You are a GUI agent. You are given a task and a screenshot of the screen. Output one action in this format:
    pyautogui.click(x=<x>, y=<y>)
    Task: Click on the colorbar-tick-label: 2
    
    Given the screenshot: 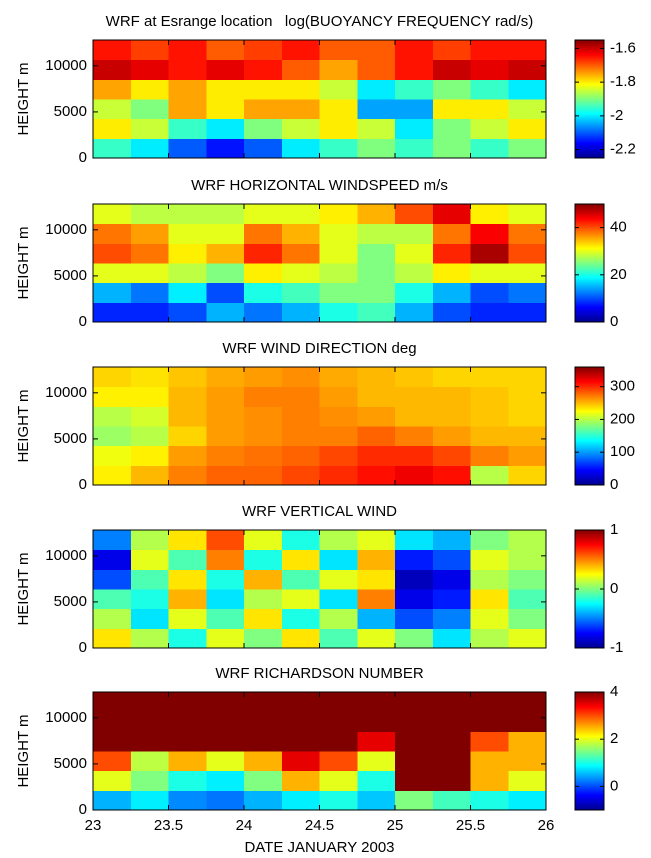 What is the action you would take?
    pyautogui.click(x=614, y=738)
    